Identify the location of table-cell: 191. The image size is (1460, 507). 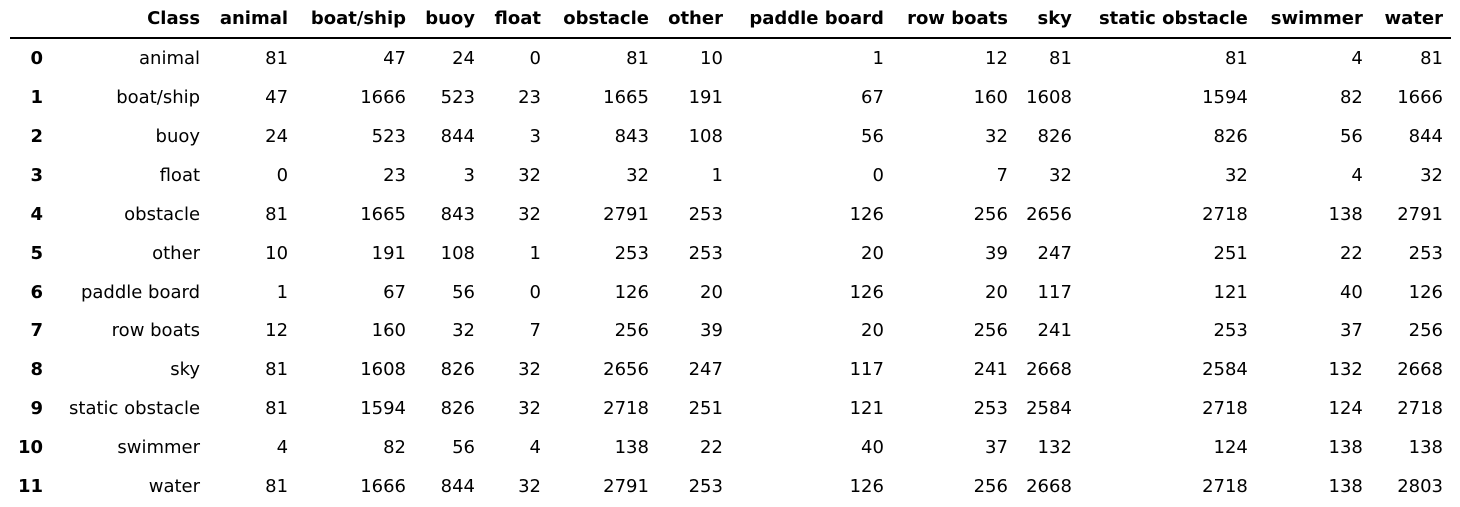
(705, 97).